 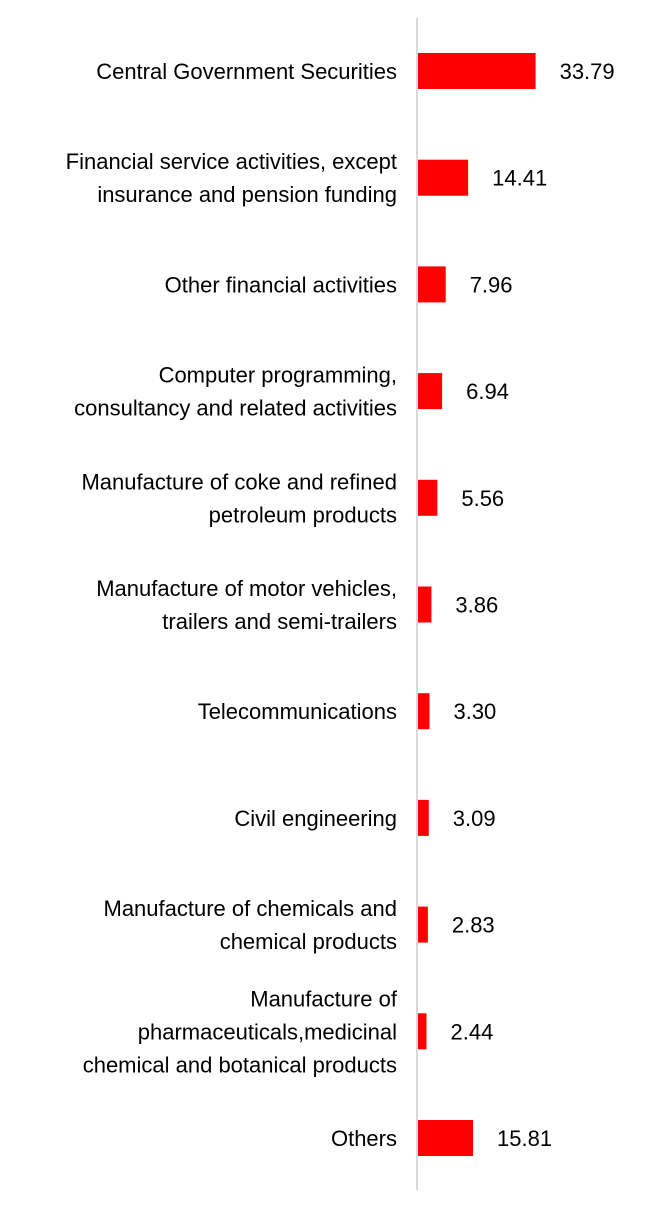 I want to click on category-label-line: Other financial activities, so click(x=281, y=284).